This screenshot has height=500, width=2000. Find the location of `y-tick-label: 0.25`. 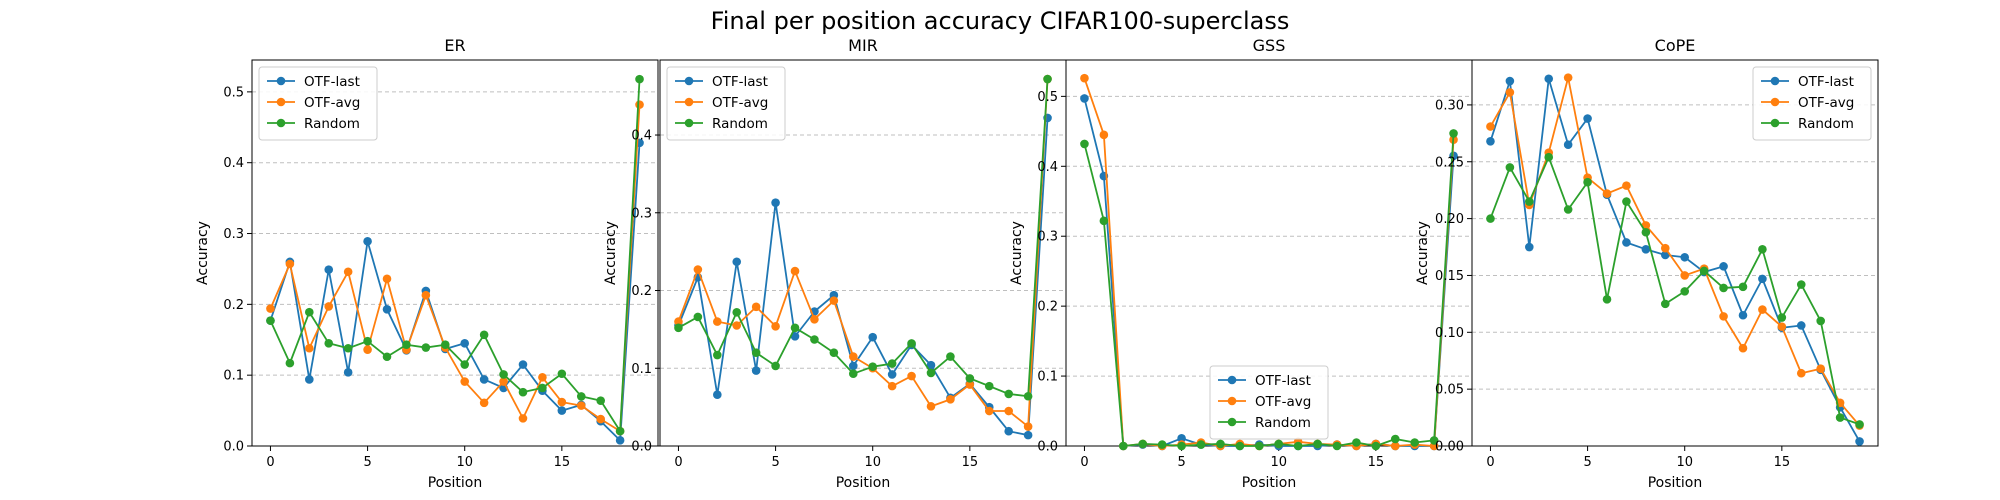

y-tick-label: 0.25 is located at coordinates (1449, 162).